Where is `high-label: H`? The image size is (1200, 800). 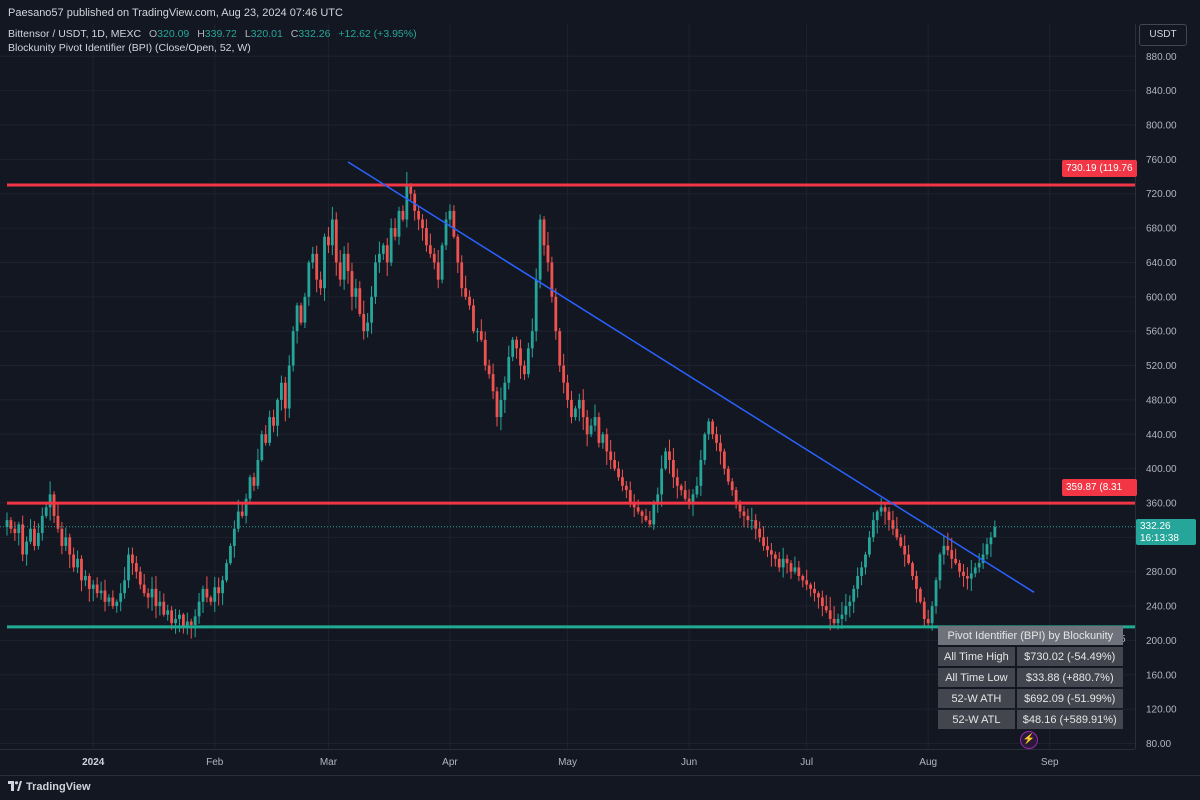 high-label: H is located at coordinates (201, 34).